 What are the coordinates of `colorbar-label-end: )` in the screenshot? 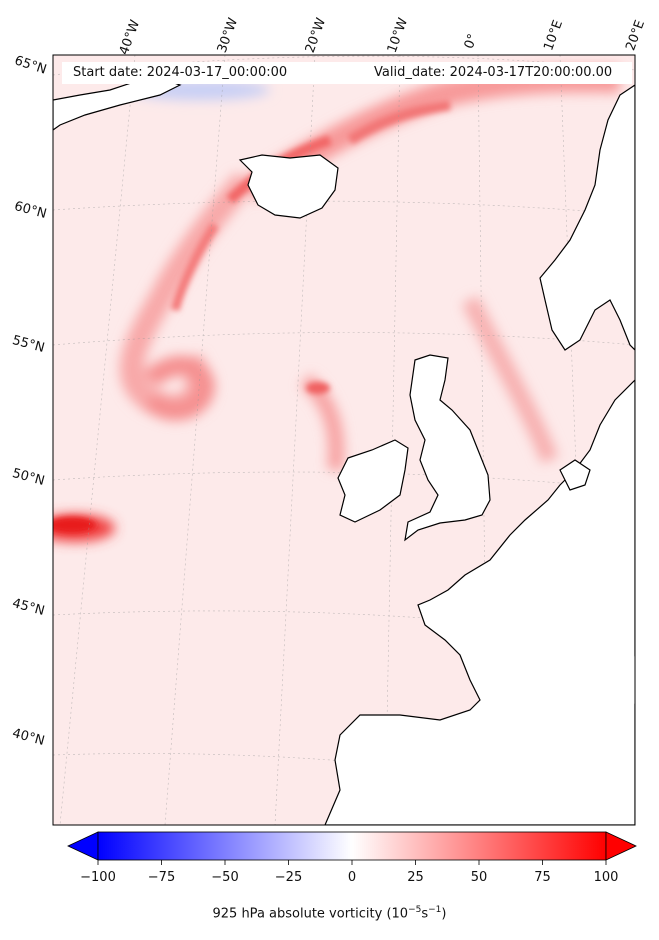 It's located at (444, 914).